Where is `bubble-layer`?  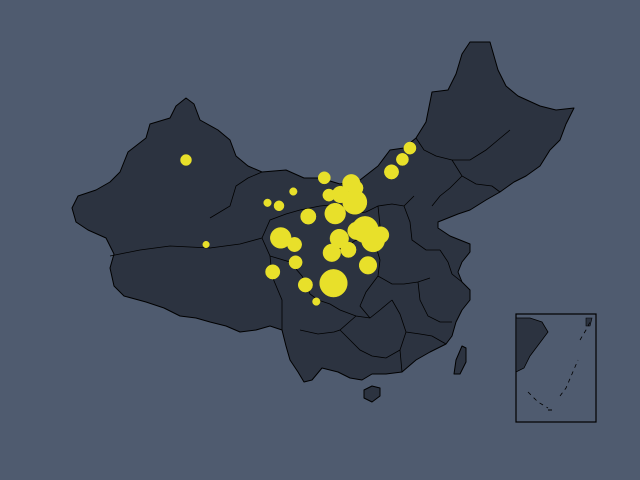
bubble-layer is located at coordinates (298, 223).